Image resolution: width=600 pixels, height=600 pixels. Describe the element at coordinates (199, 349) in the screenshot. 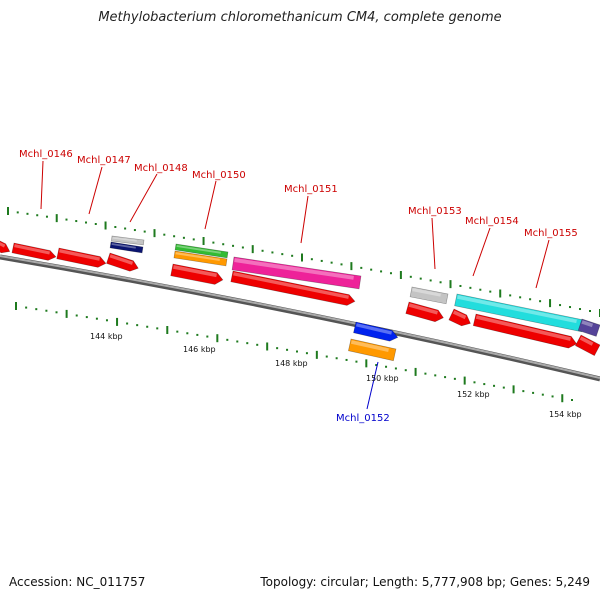

I see `kbp-tick-label: 146 kbp` at that location.